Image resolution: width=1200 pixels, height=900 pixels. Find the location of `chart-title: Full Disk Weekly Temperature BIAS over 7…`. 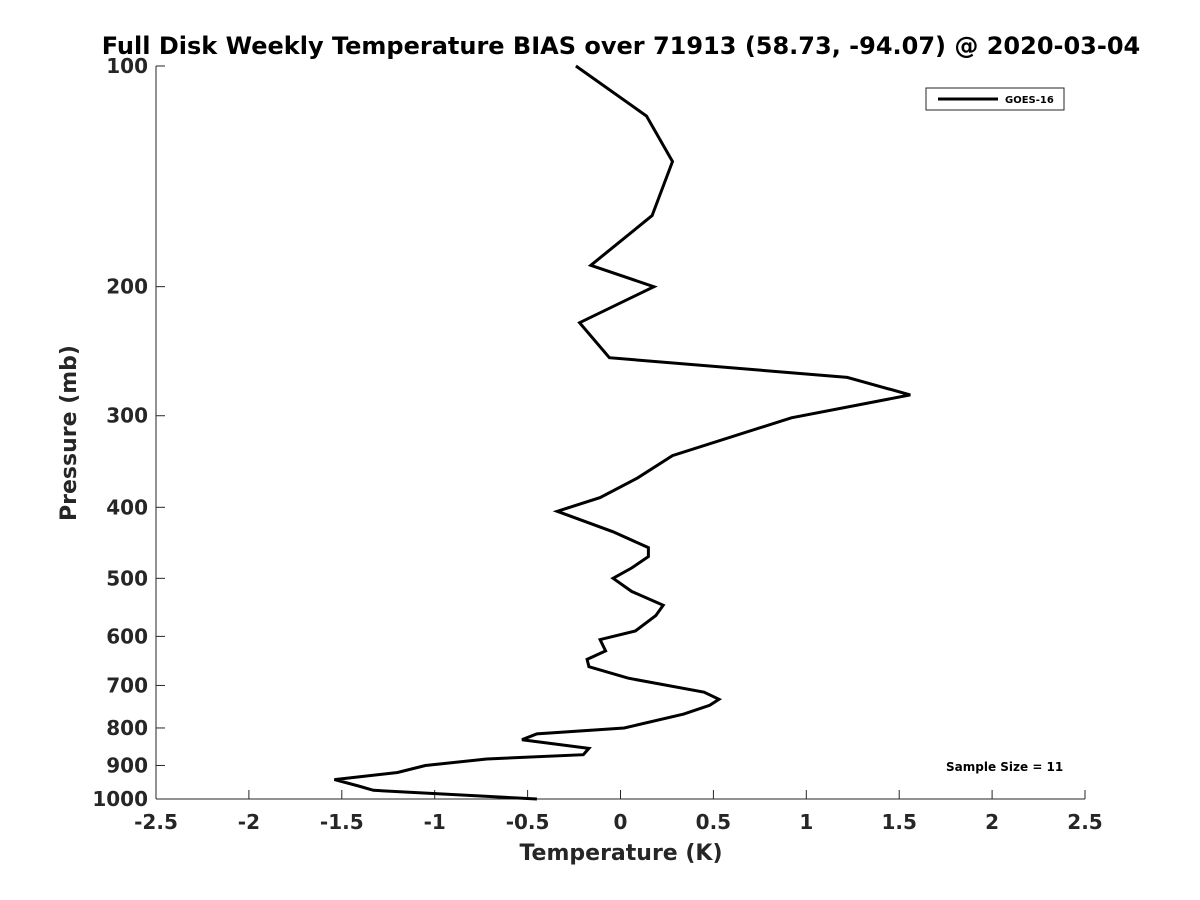

chart-title: Full Disk Weekly Temperature BIAS over 7… is located at coordinates (621, 46).